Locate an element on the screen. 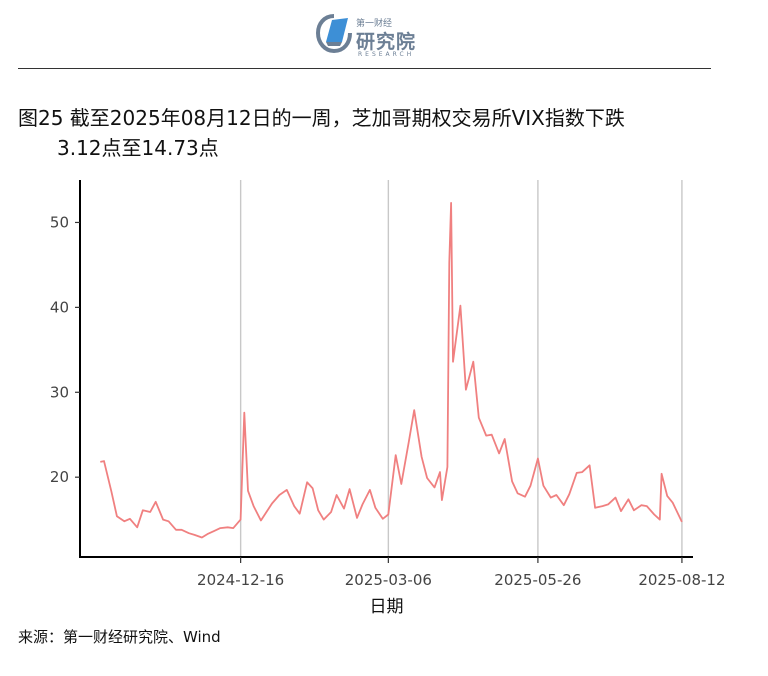  y-tick-label-2: 40 is located at coordinates (59, 307).